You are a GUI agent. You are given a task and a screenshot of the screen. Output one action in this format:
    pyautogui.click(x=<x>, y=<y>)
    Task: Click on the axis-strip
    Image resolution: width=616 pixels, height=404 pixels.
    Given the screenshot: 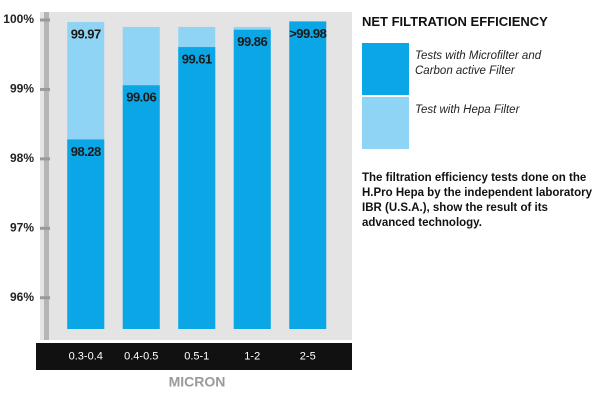 What is the action you would take?
    pyautogui.click(x=46, y=176)
    